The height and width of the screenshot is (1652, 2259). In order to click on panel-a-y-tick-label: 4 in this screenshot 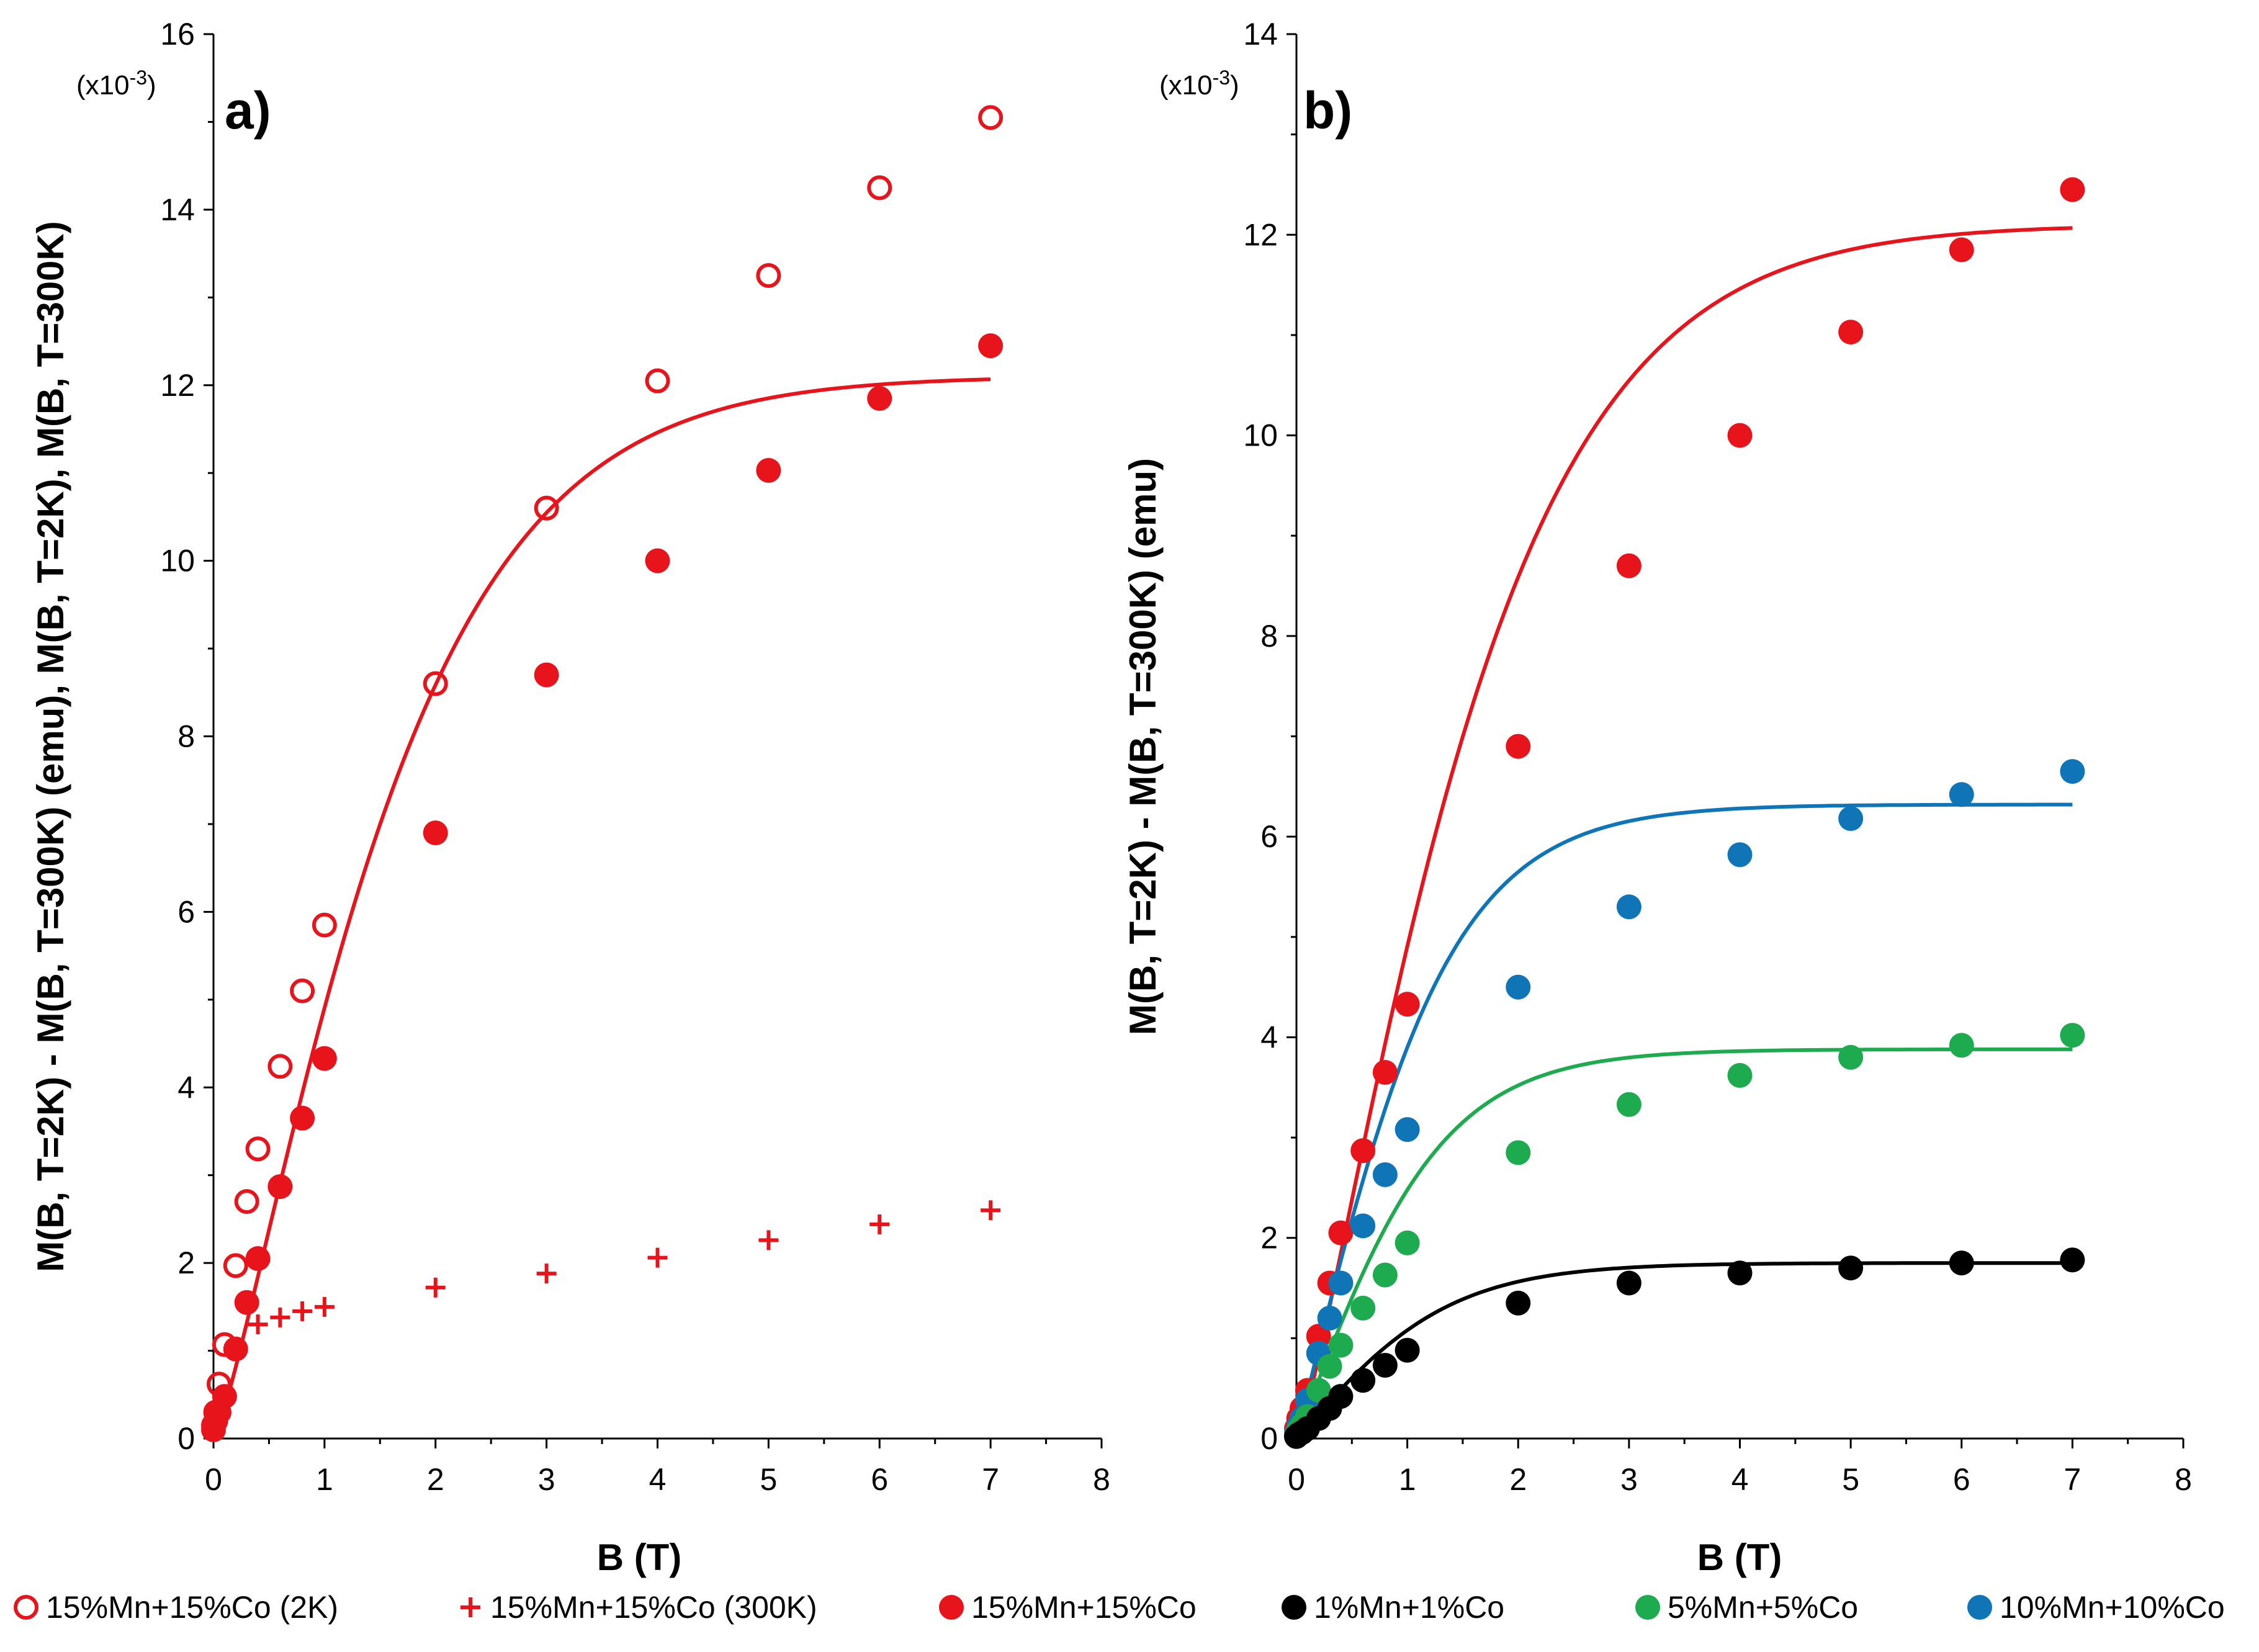, I will do `click(186, 1087)`.